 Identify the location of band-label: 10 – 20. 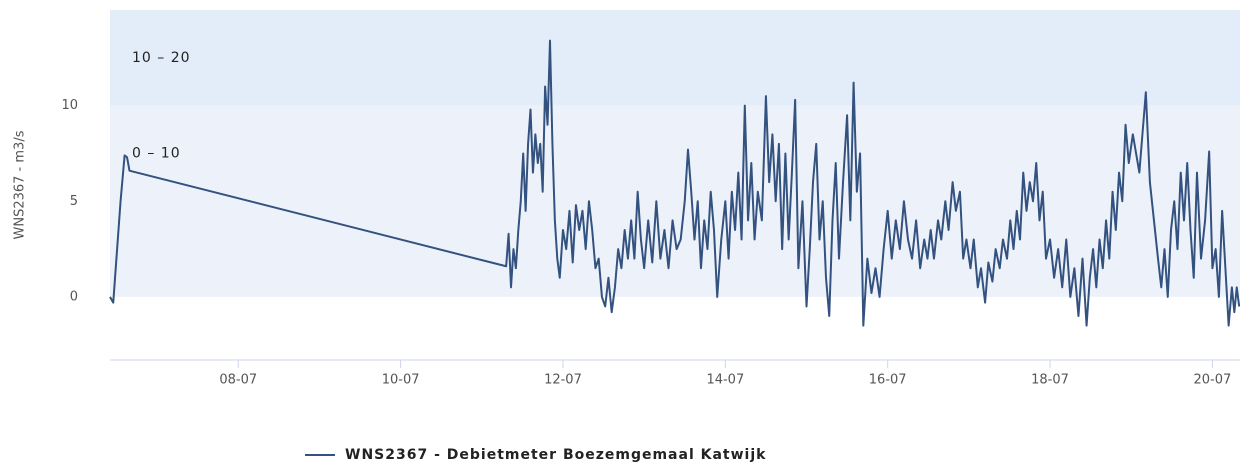
(161, 58).